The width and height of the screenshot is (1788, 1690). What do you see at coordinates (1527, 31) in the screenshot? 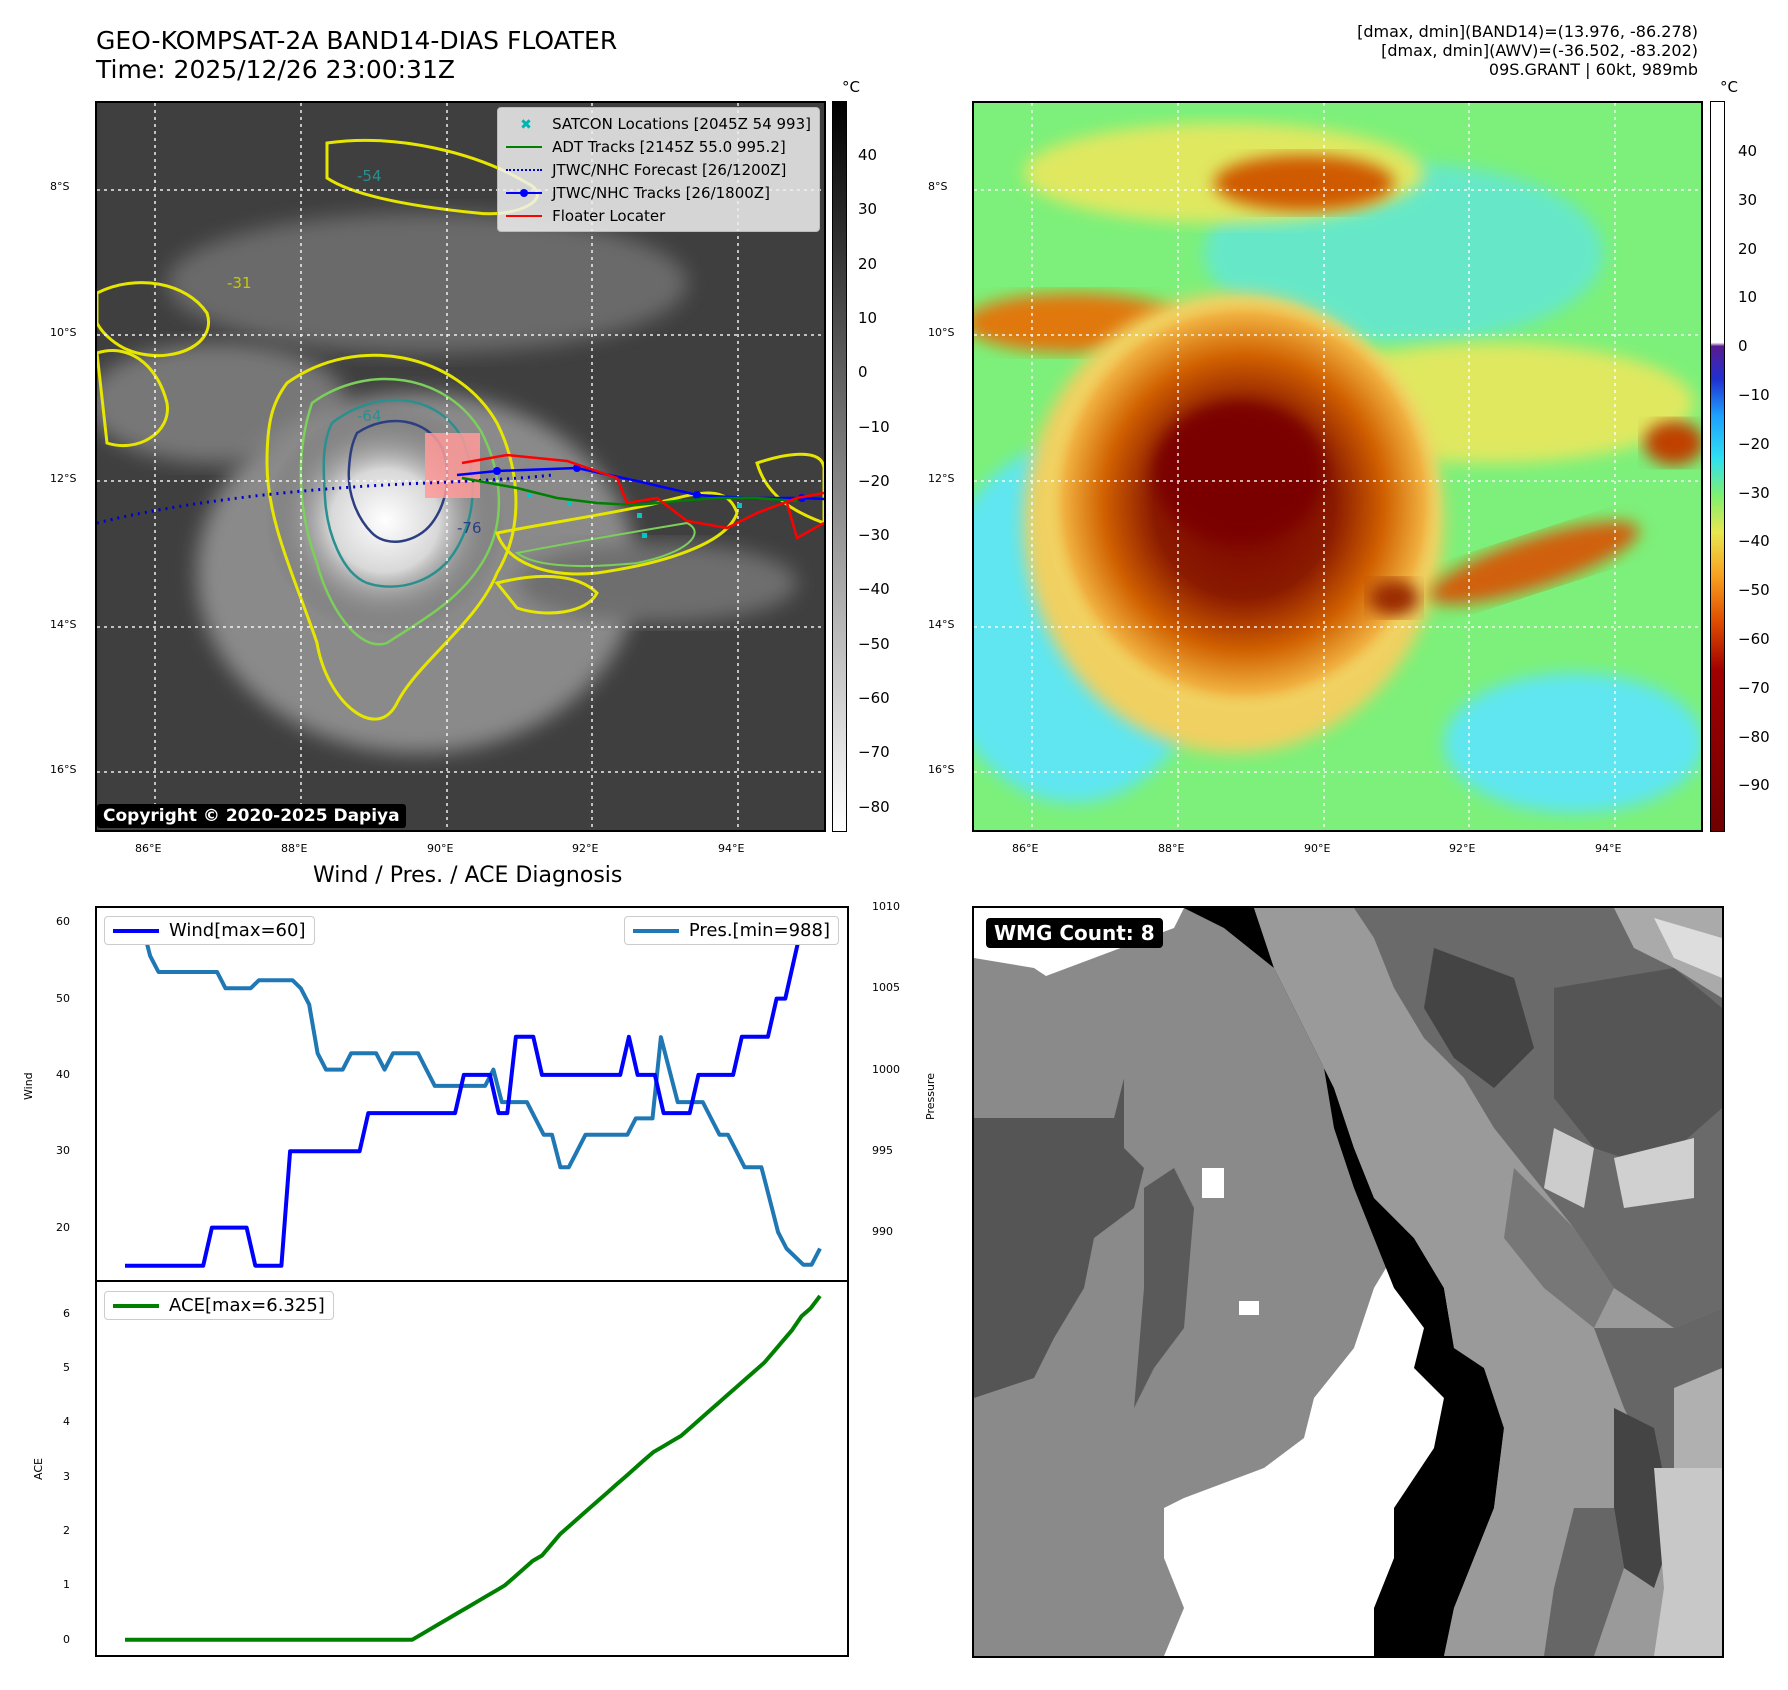
I see `info-line-1: [dmax, dmin](BAND14)=(13.976, -86.278)` at bounding box center [1527, 31].